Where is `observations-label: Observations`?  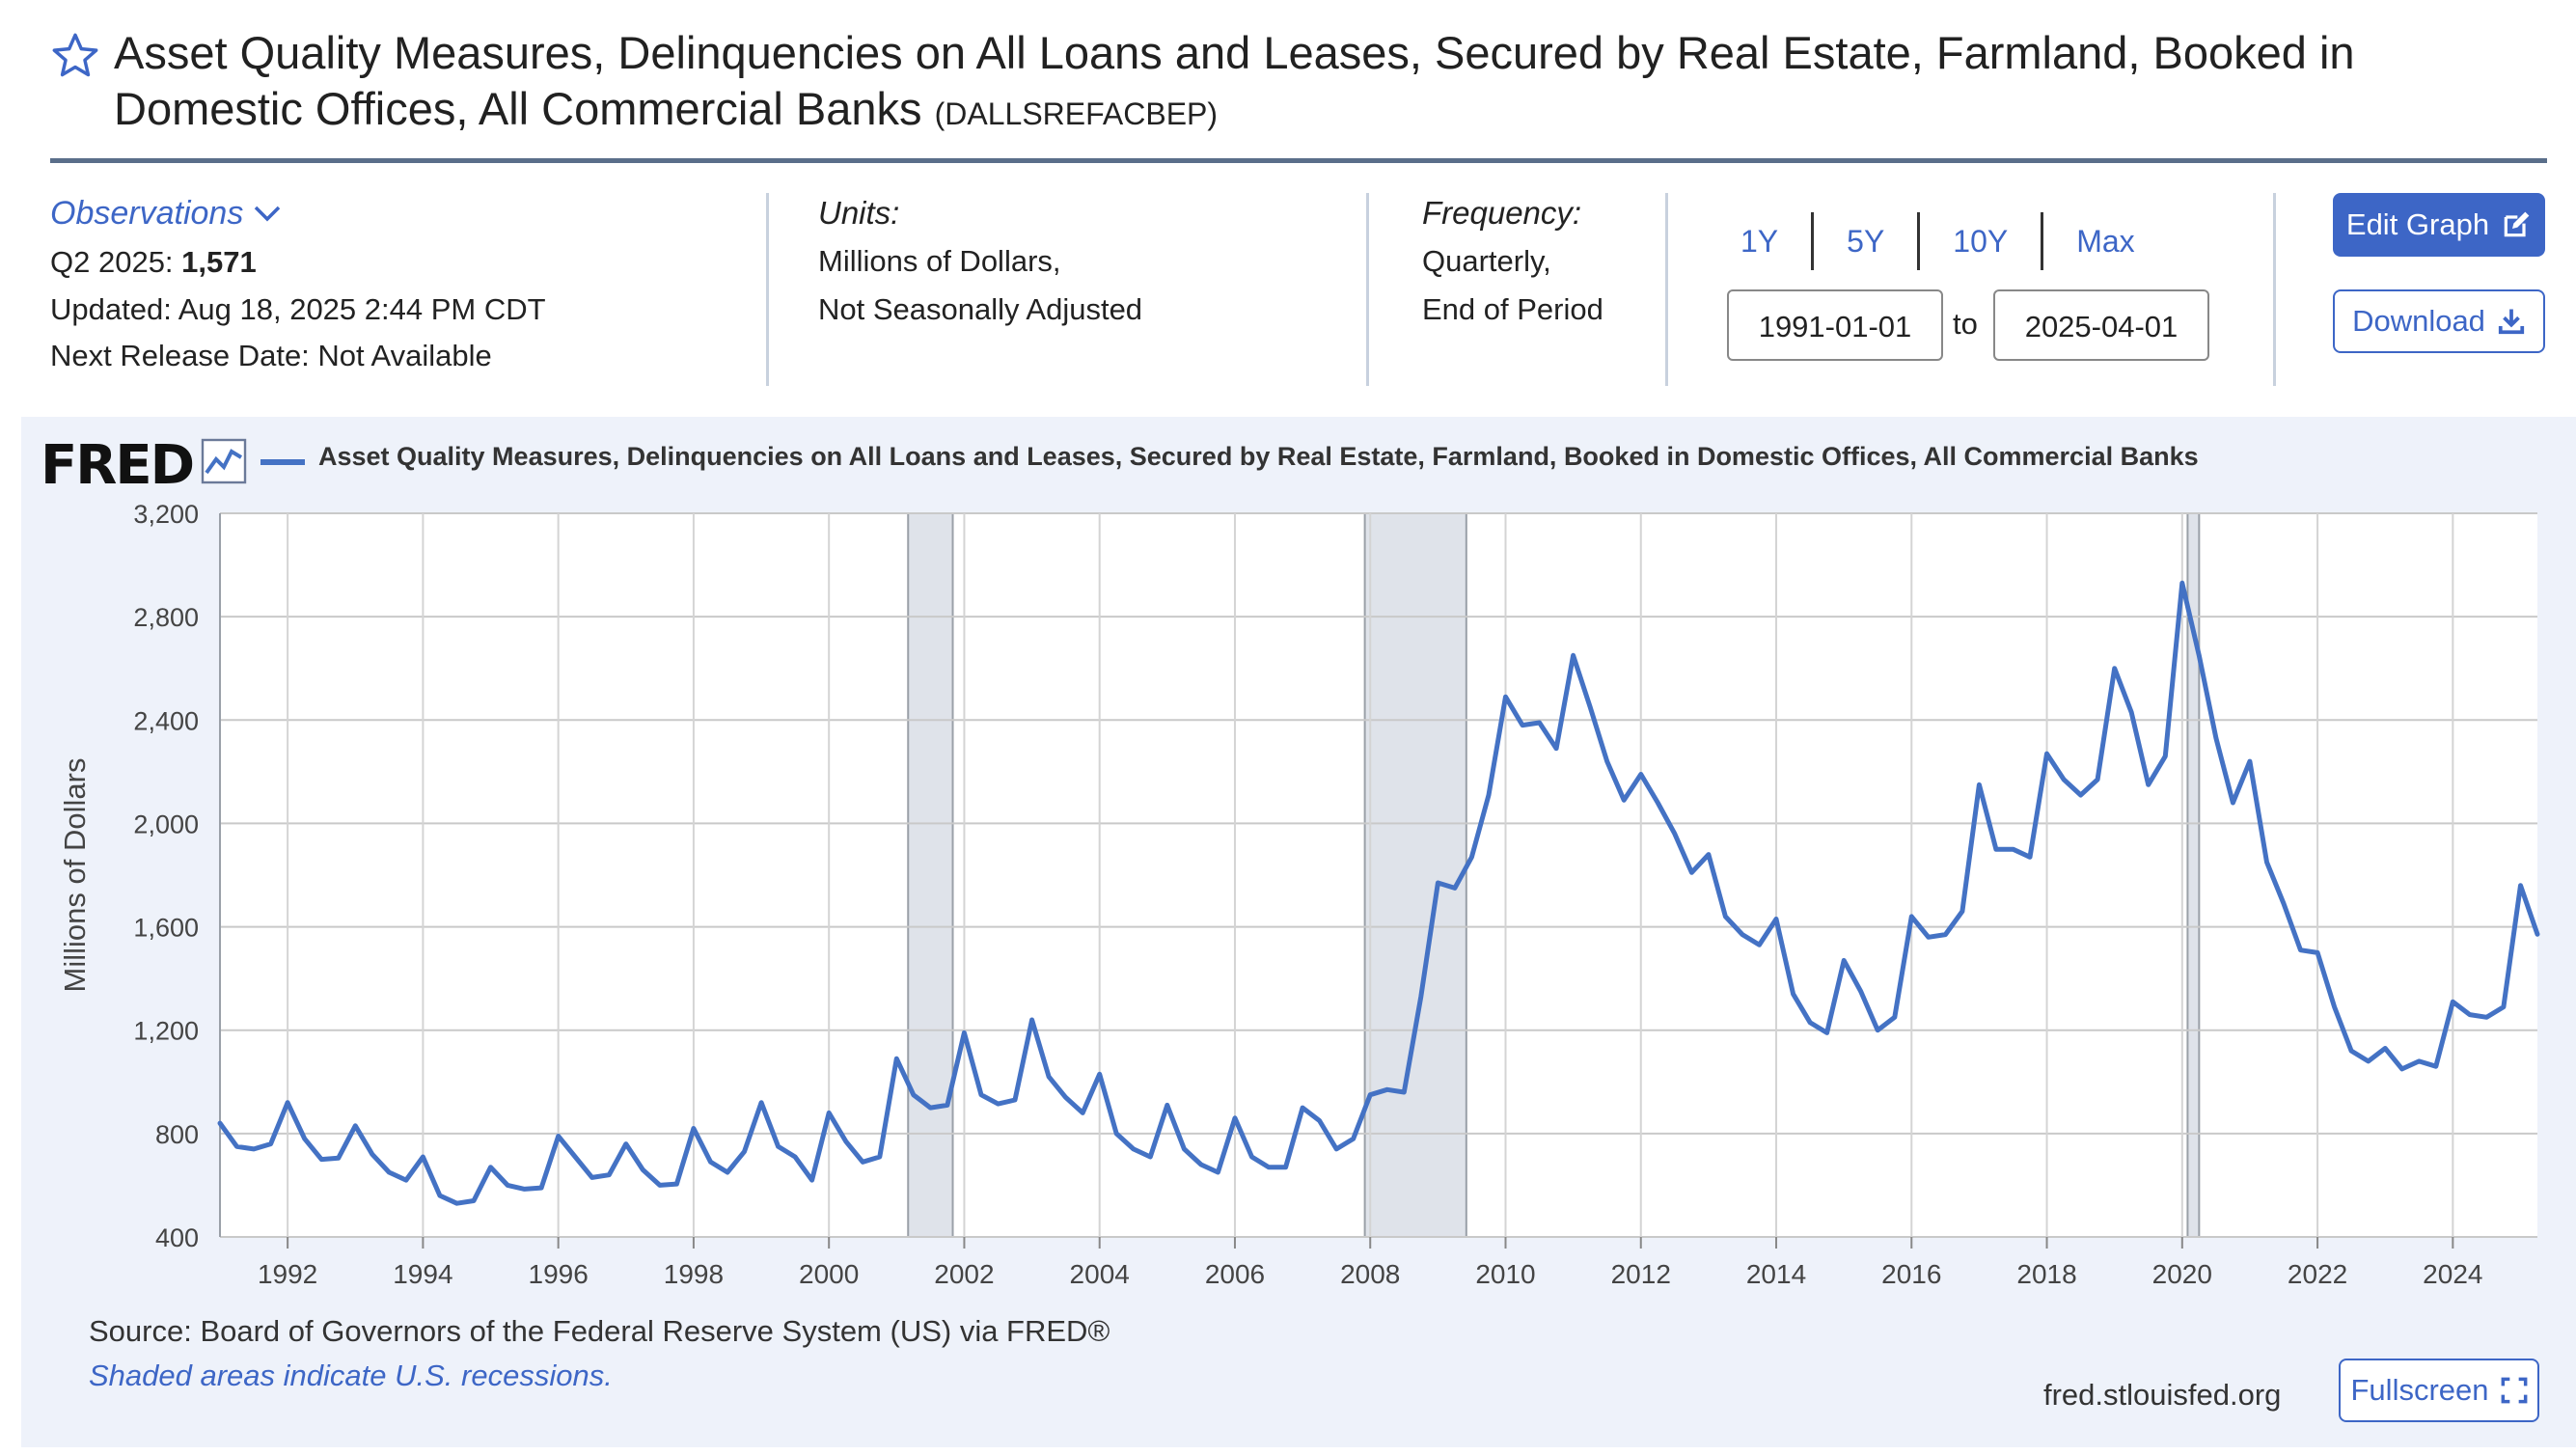 observations-label: Observations is located at coordinates (147, 214).